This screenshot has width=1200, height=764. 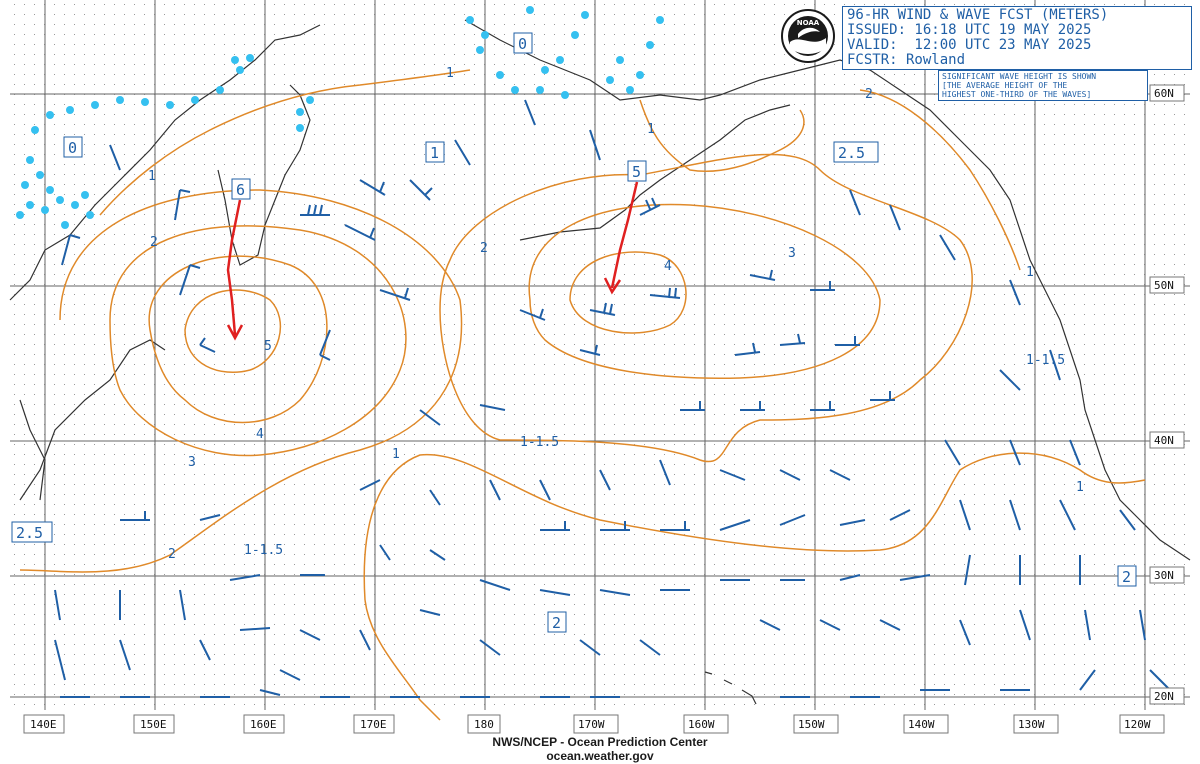 What do you see at coordinates (906, 60) in the screenshot?
I see `forecaster: FCSTR: Rowland` at bounding box center [906, 60].